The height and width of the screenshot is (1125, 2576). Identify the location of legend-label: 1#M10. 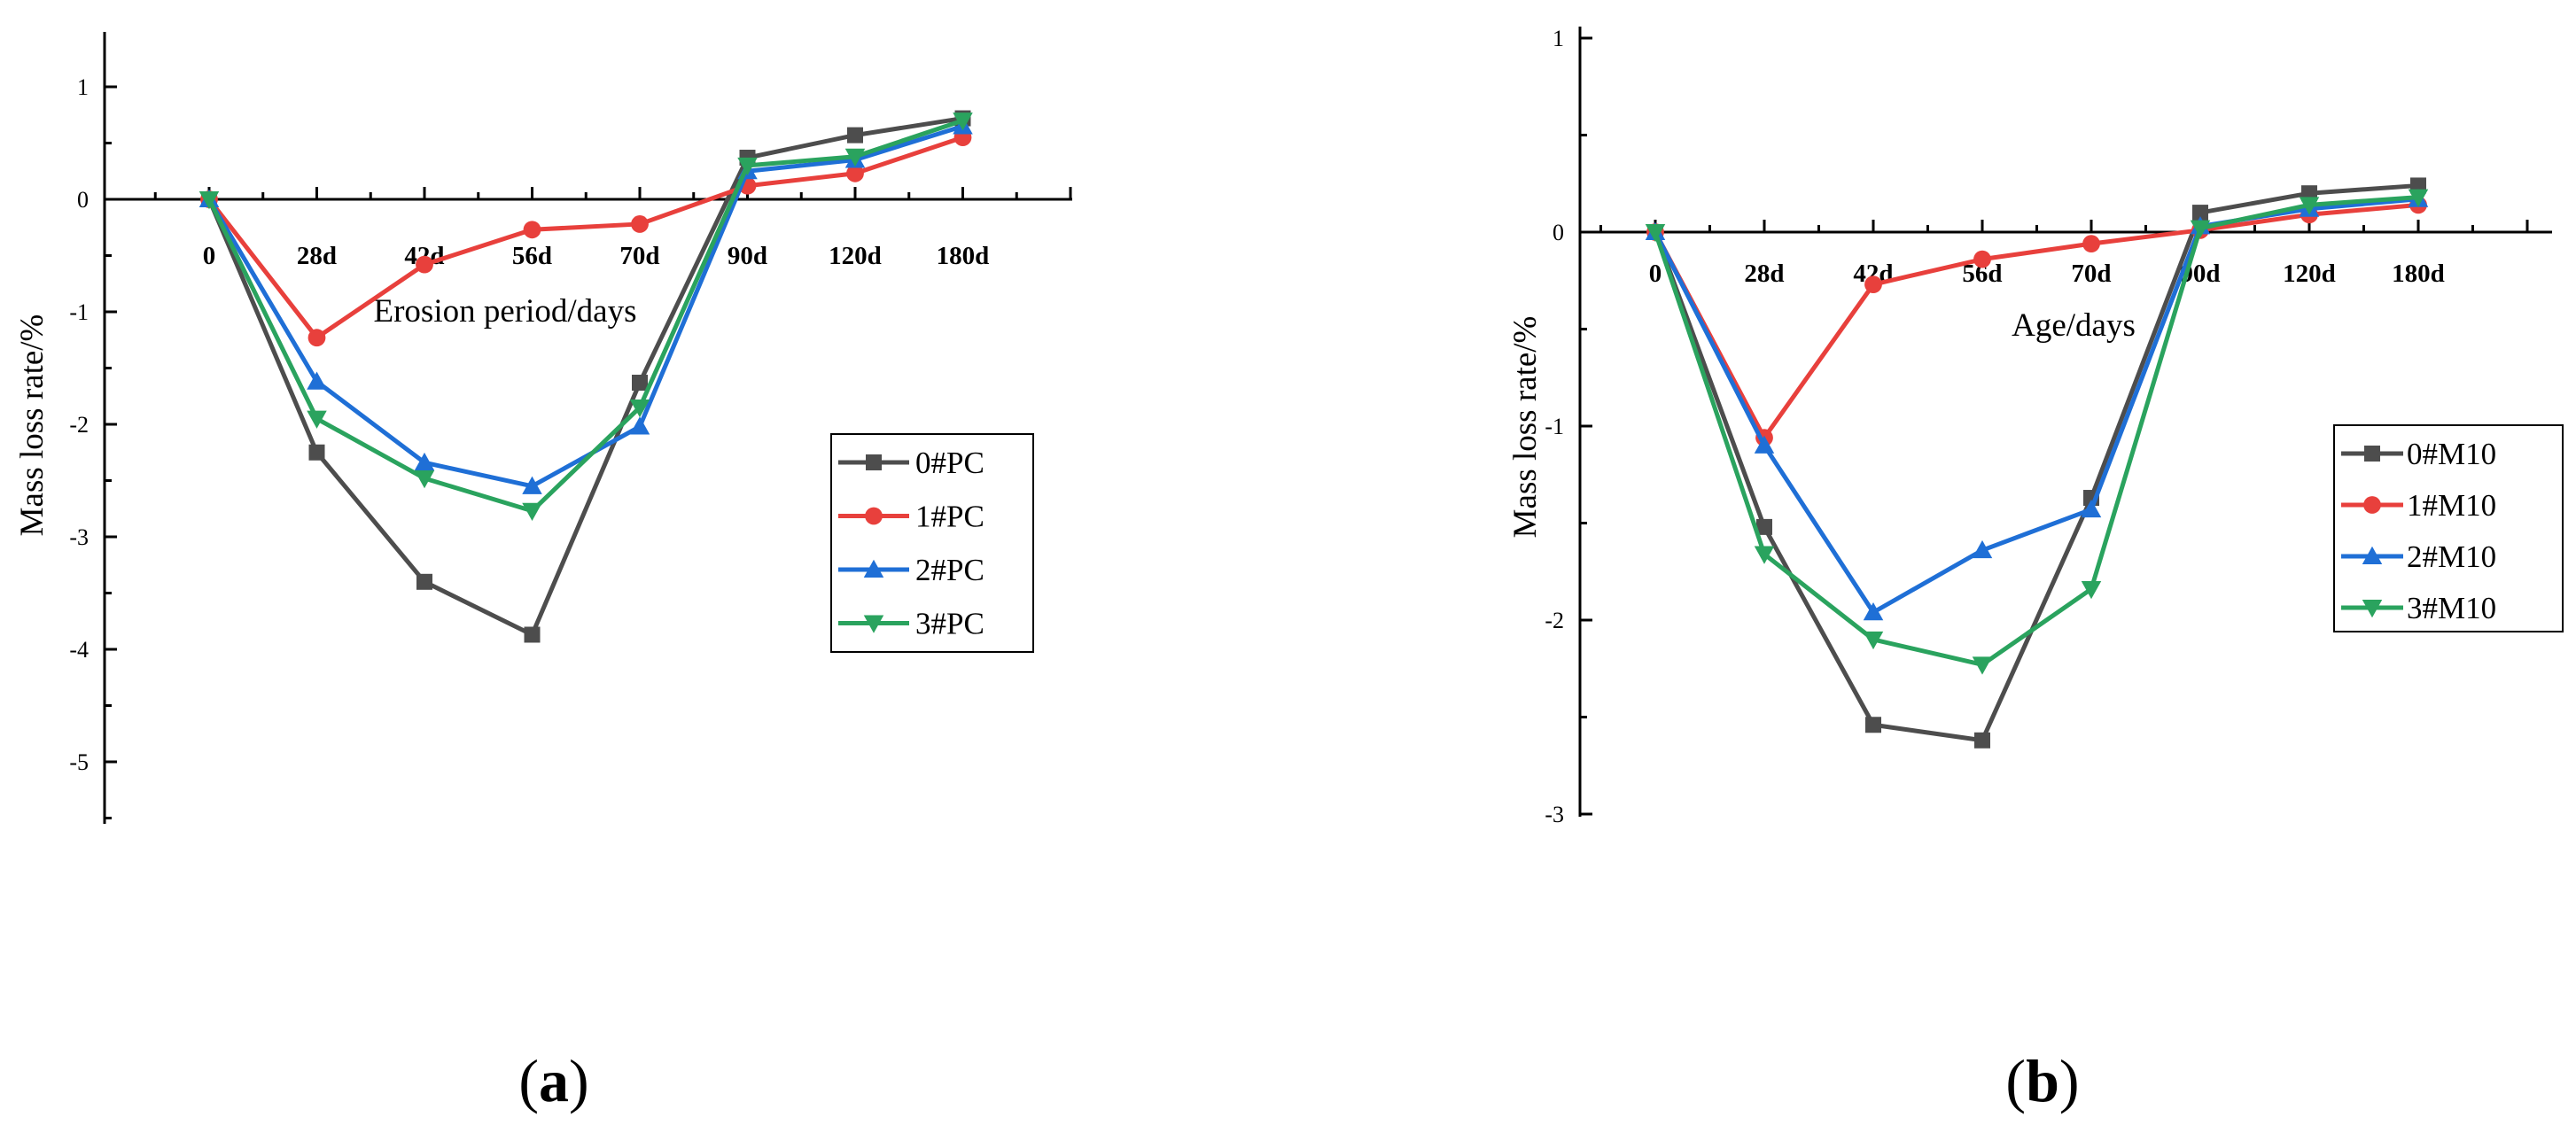
(2452, 505).